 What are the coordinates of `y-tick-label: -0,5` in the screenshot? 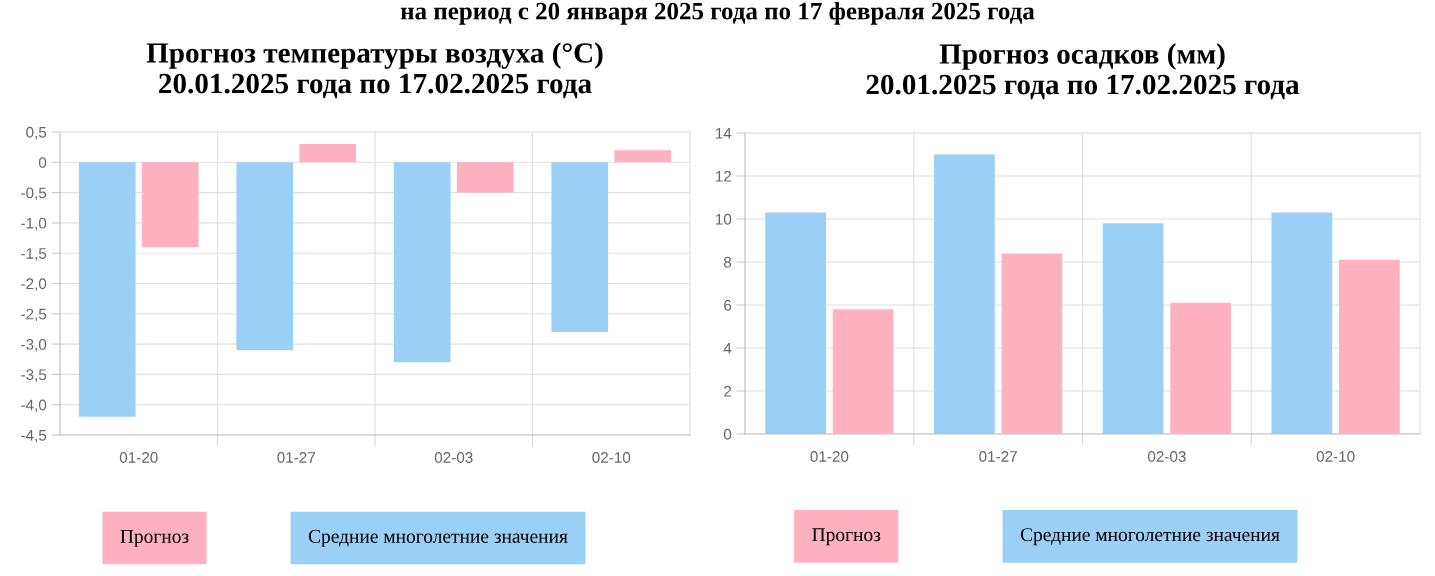 It's located at (34, 194).